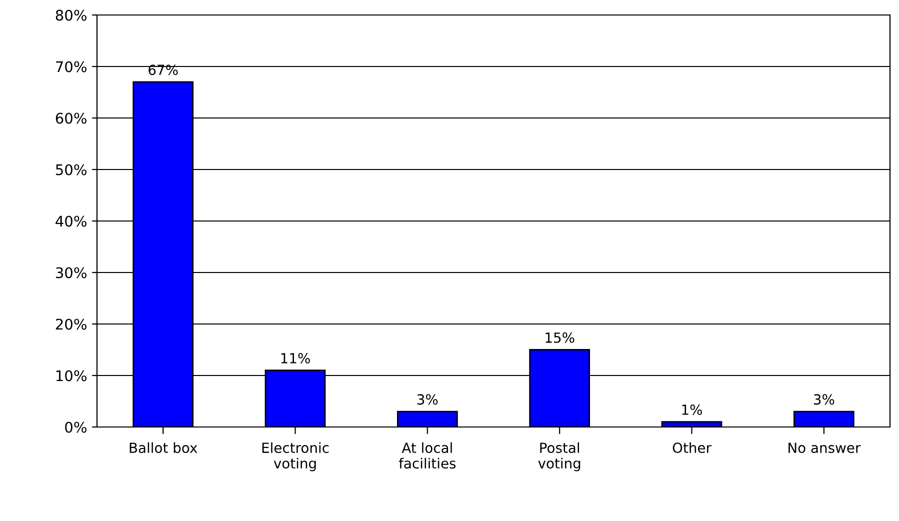 The image size is (899, 521). Describe the element at coordinates (71, 324) in the screenshot. I see `y-tick-label: 20%` at that location.